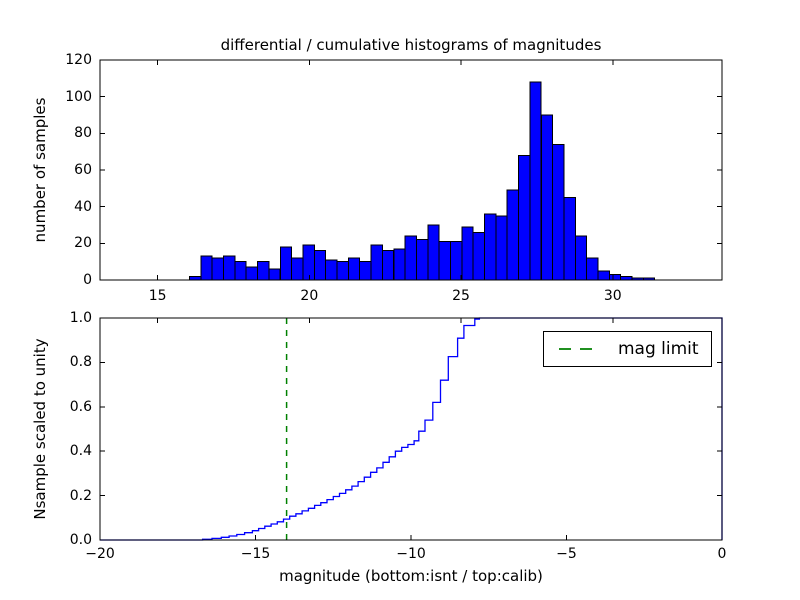 Image resolution: width=800 pixels, height=600 pixels. What do you see at coordinates (461, 296) in the screenshot?
I see `calib-xtick-label: 25` at bounding box center [461, 296].